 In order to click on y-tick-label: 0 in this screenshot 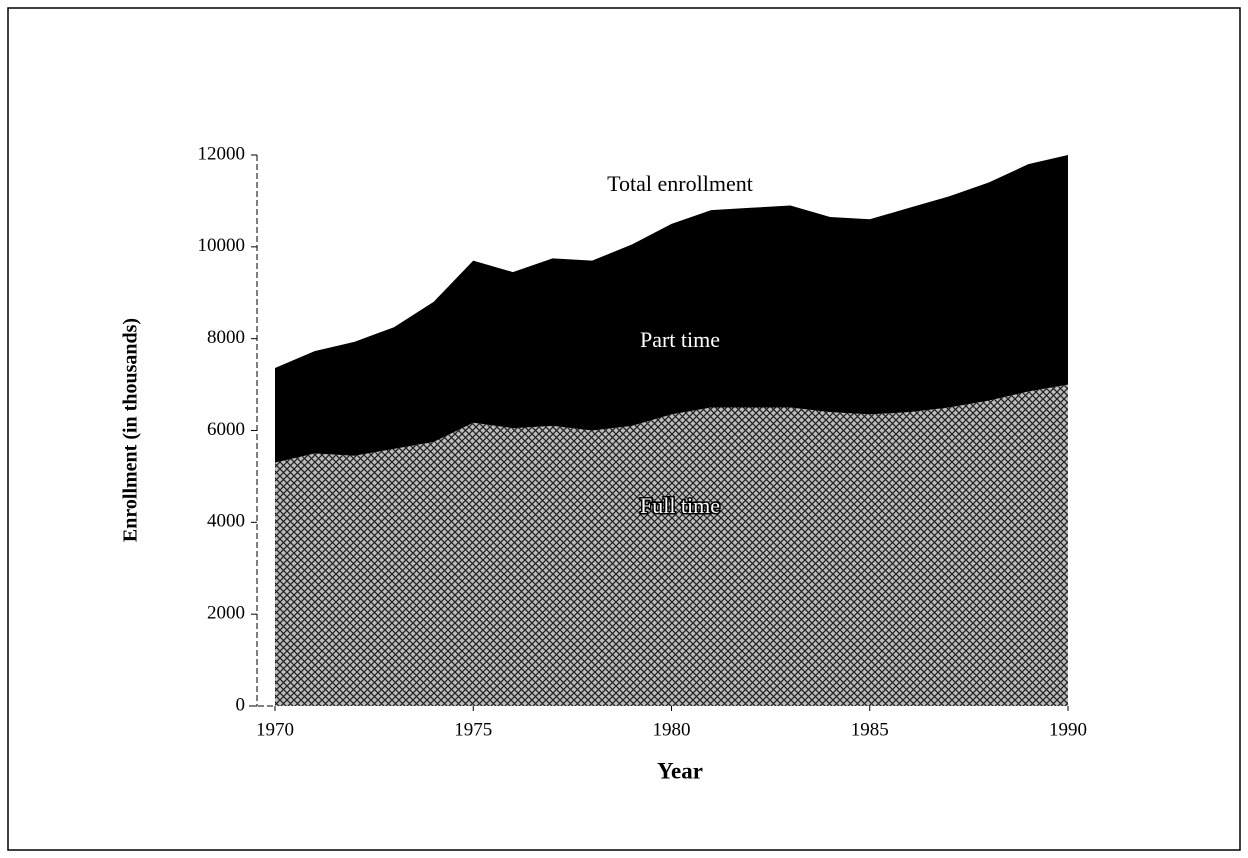, I will do `click(241, 704)`.